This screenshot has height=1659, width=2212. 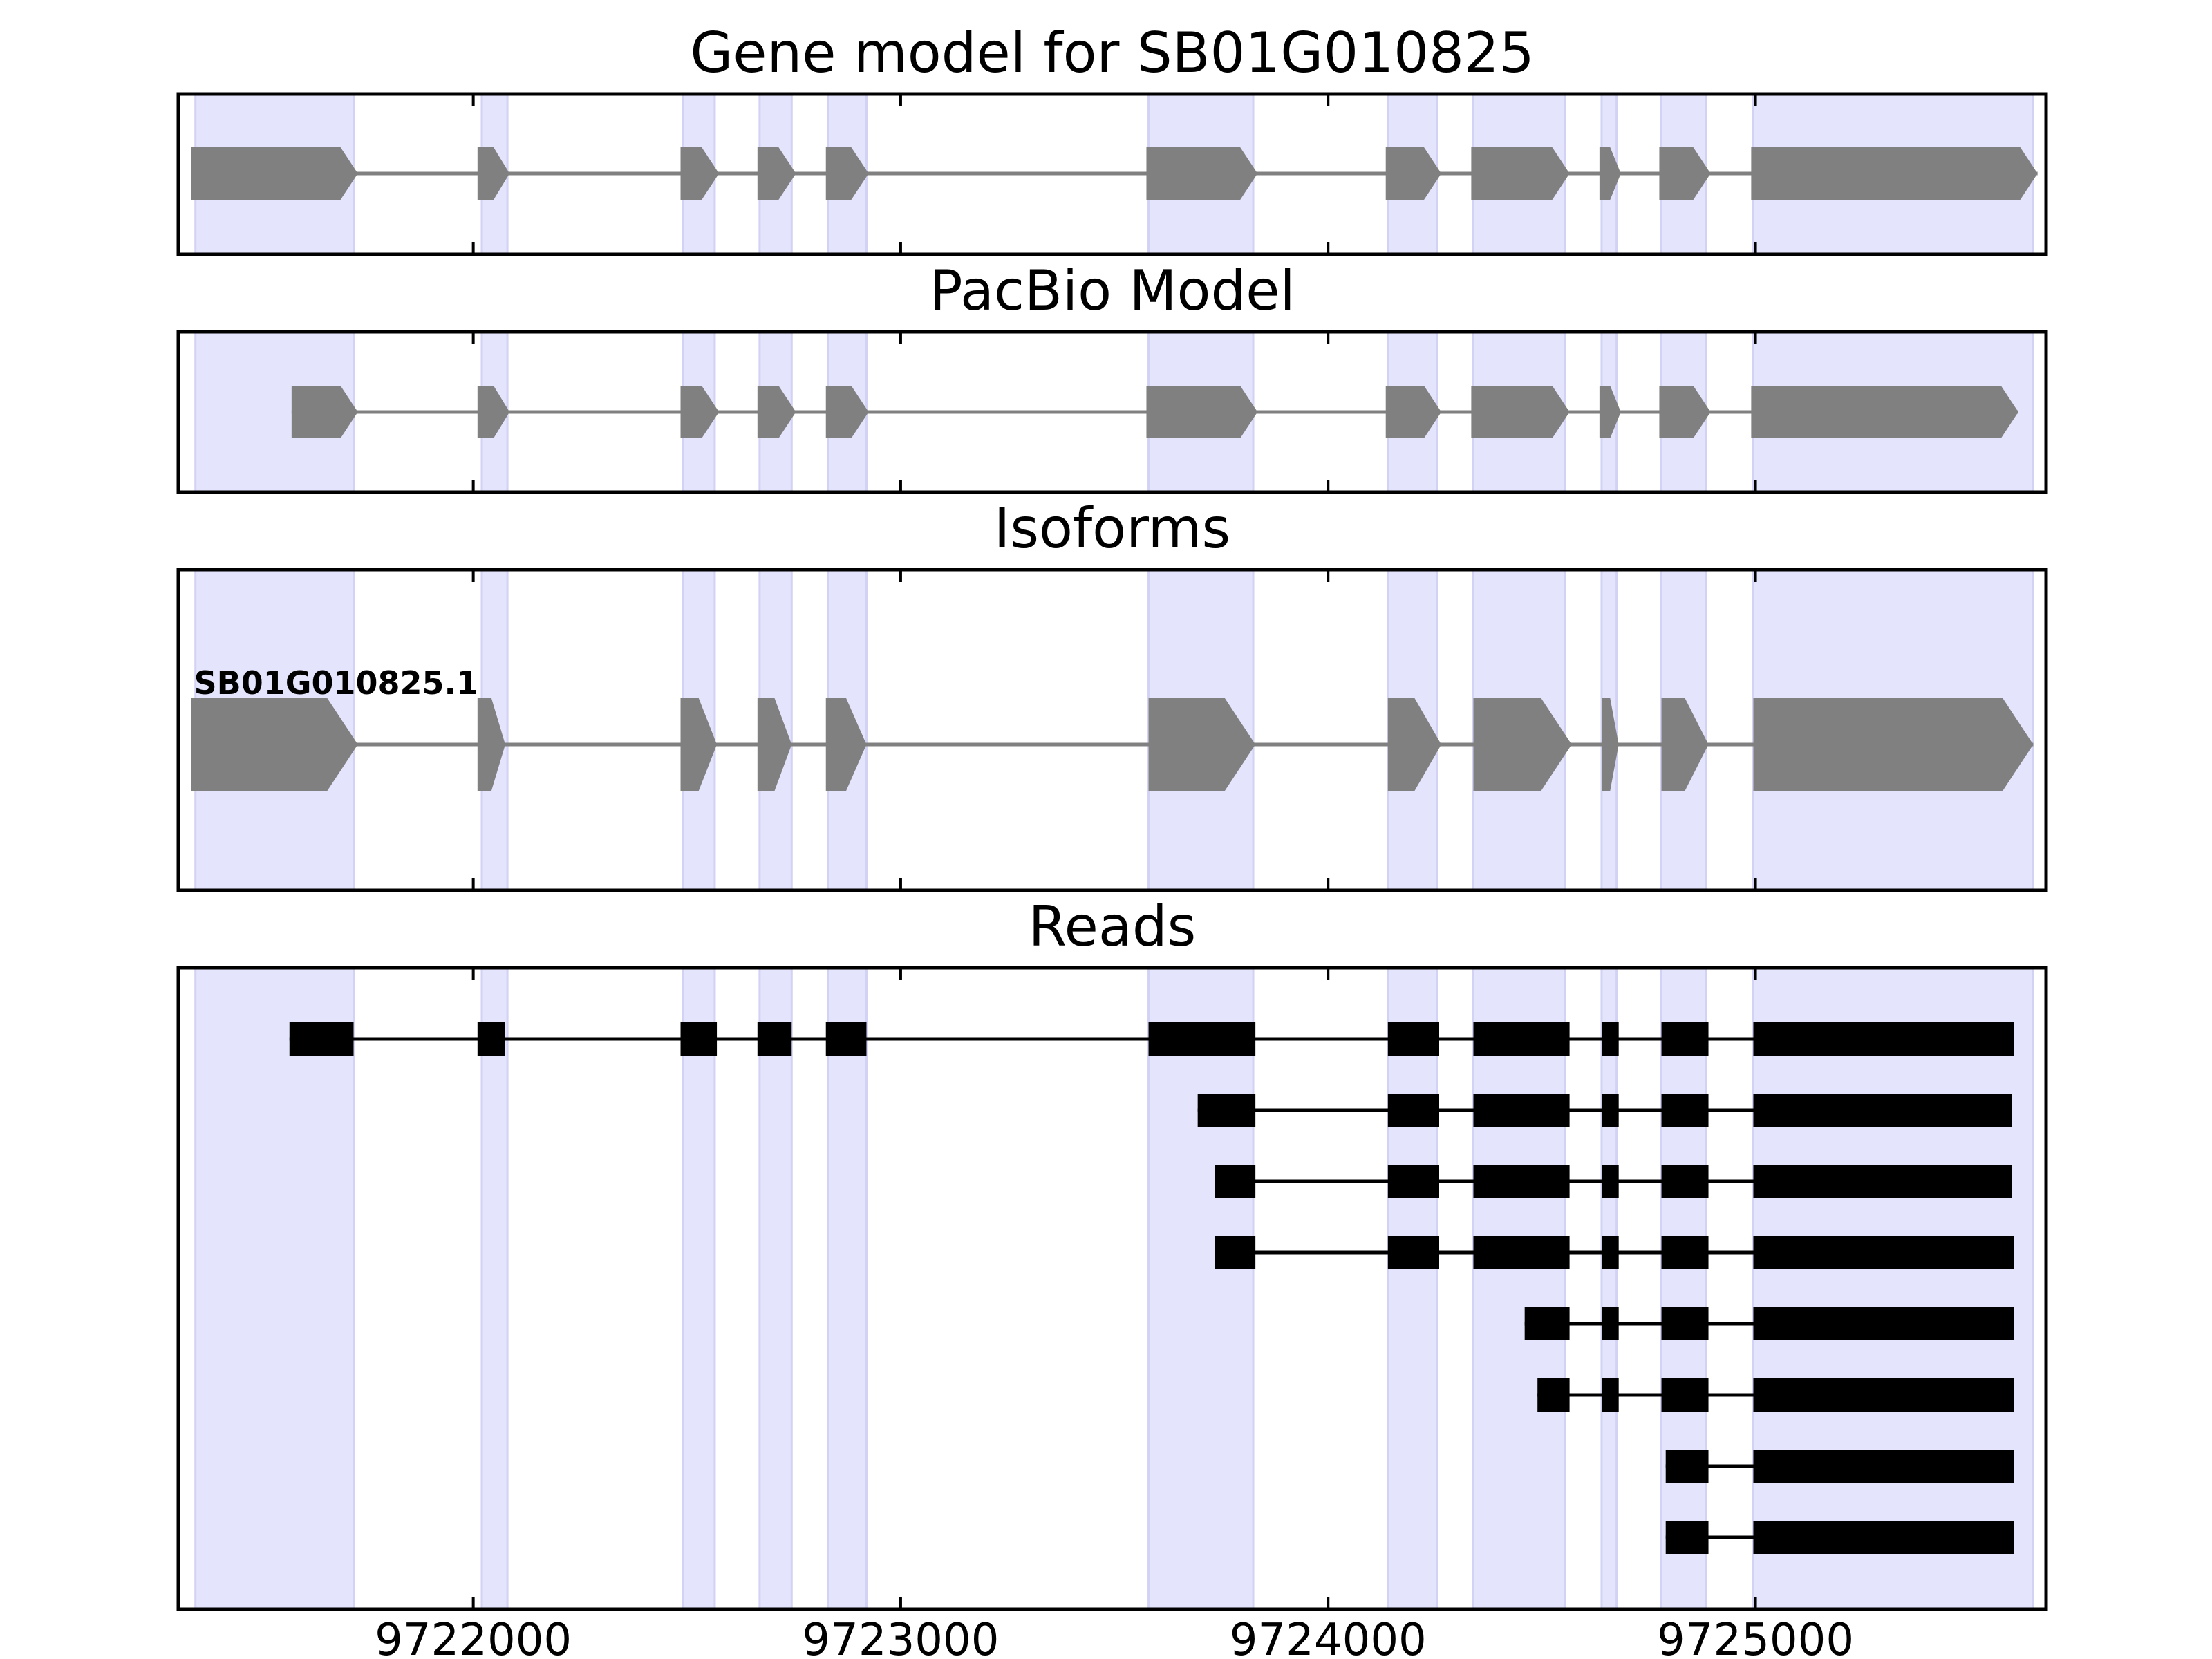 I want to click on panel-2: PacBio Model, so click(x=1112, y=377).